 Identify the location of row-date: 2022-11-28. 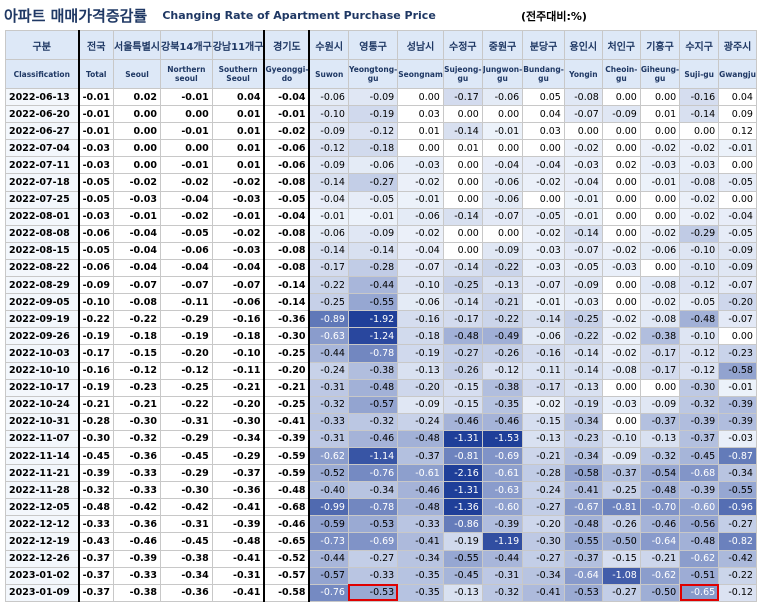
(42, 490).